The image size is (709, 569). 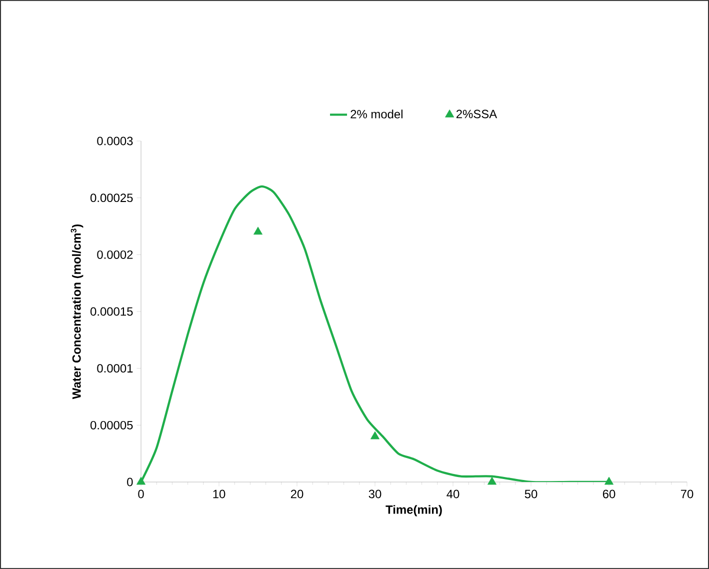 What do you see at coordinates (141, 494) in the screenshot?
I see `x-tick-label: 0` at bounding box center [141, 494].